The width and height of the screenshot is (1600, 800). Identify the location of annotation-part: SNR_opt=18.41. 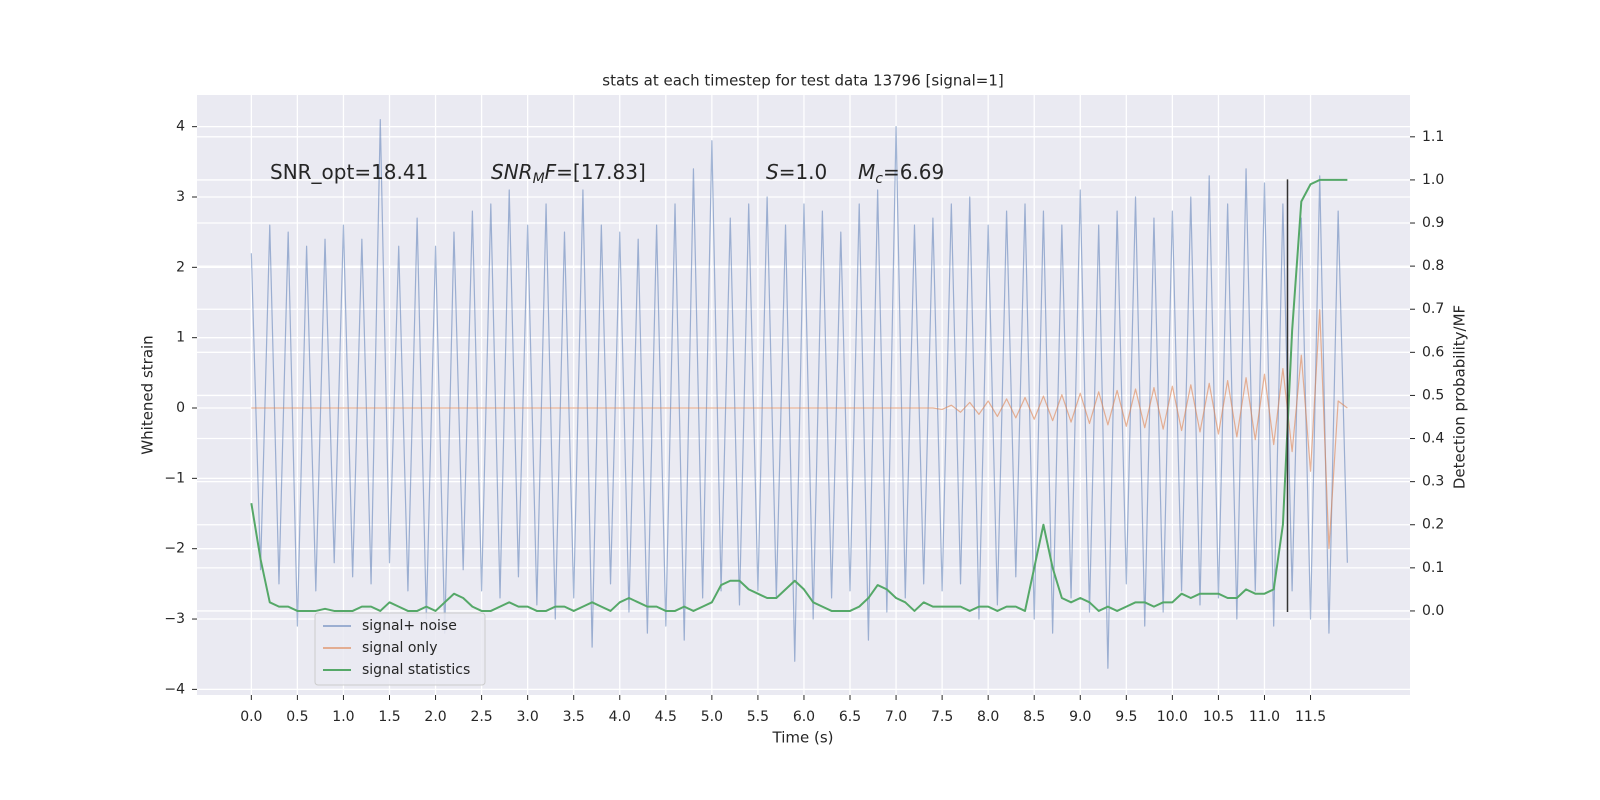
(349, 172).